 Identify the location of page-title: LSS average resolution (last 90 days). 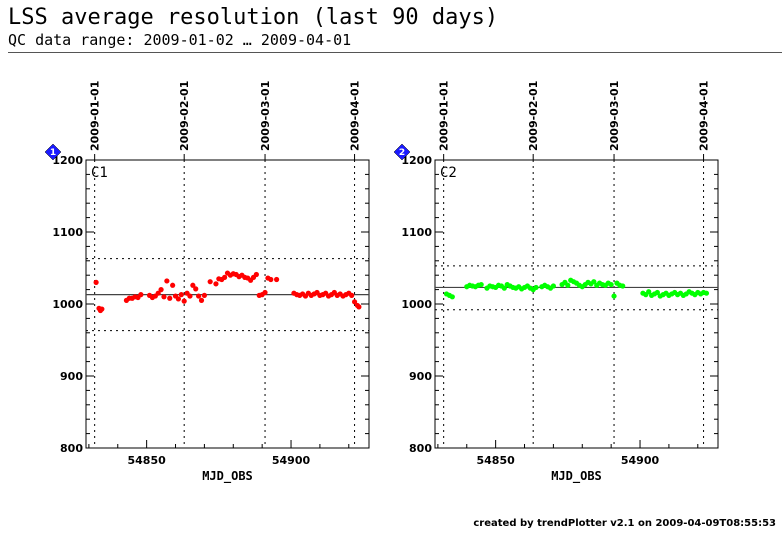
(253, 17).